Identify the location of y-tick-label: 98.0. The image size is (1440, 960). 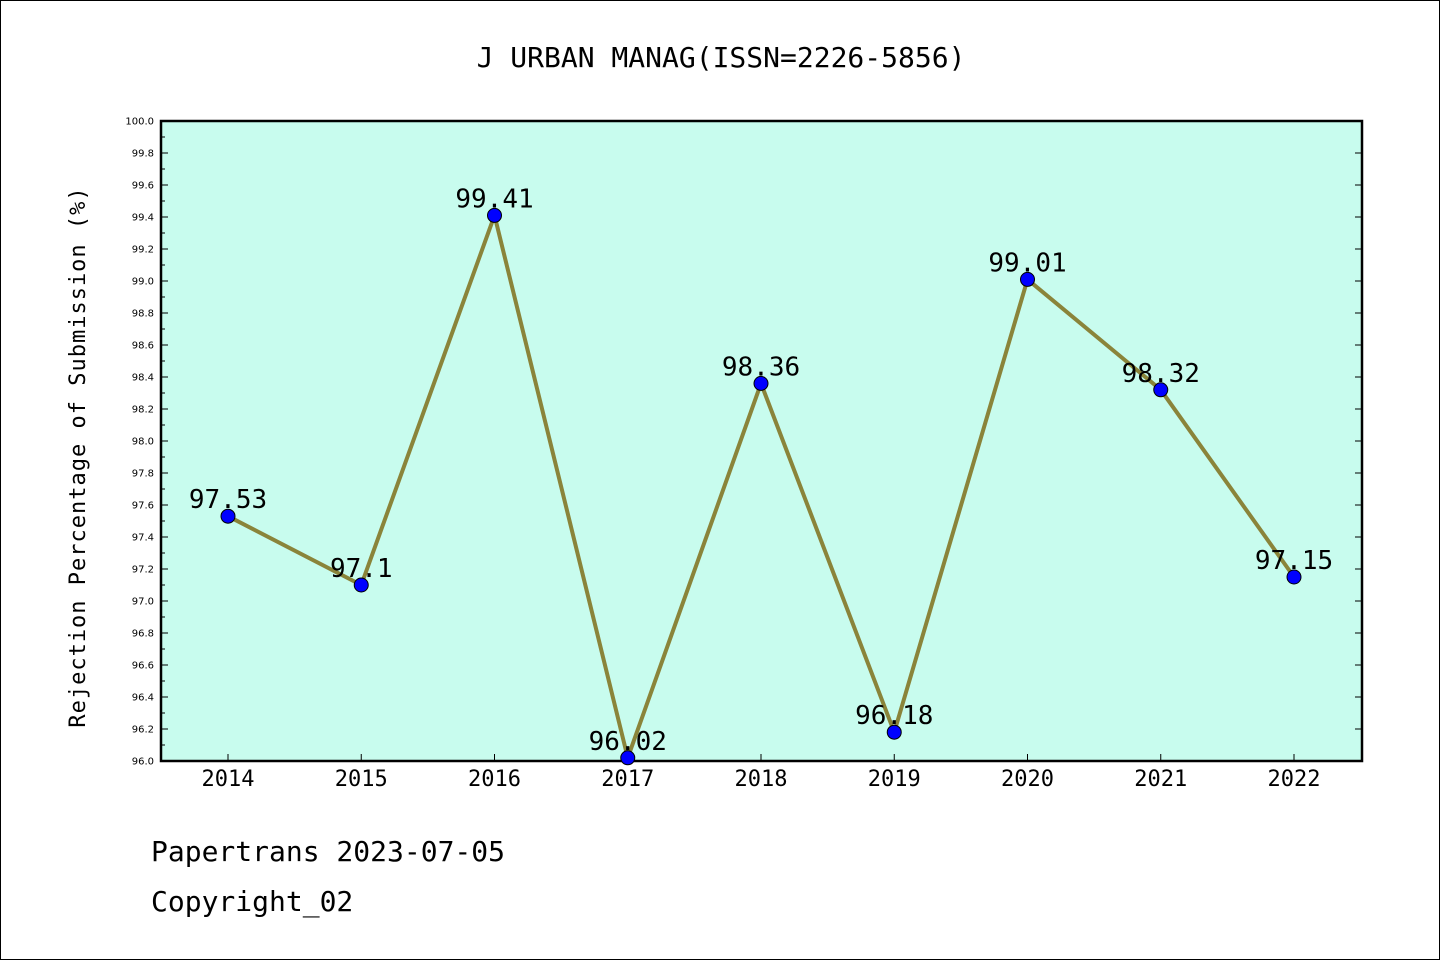
(143, 442).